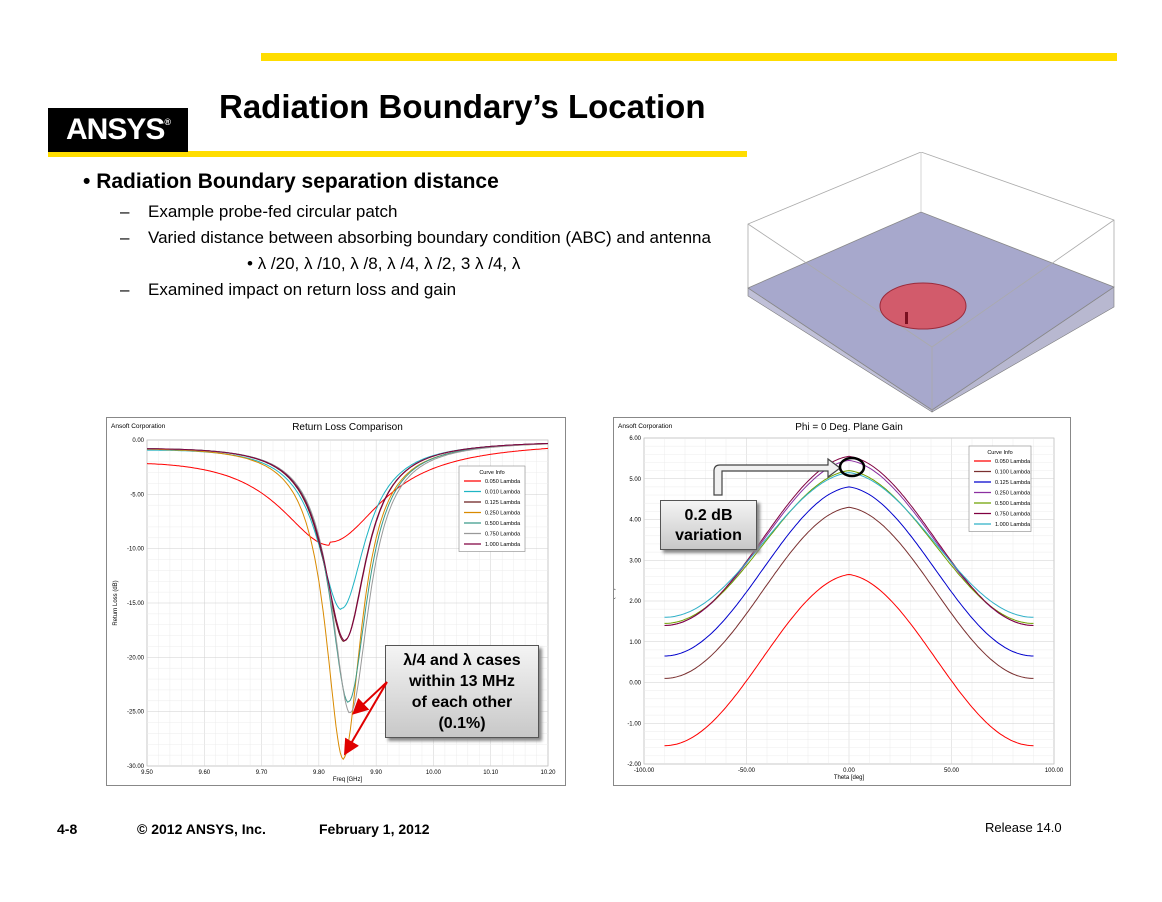 The image size is (1162, 902). I want to click on arrow-to-lambda-quarter, so click(365, 718).